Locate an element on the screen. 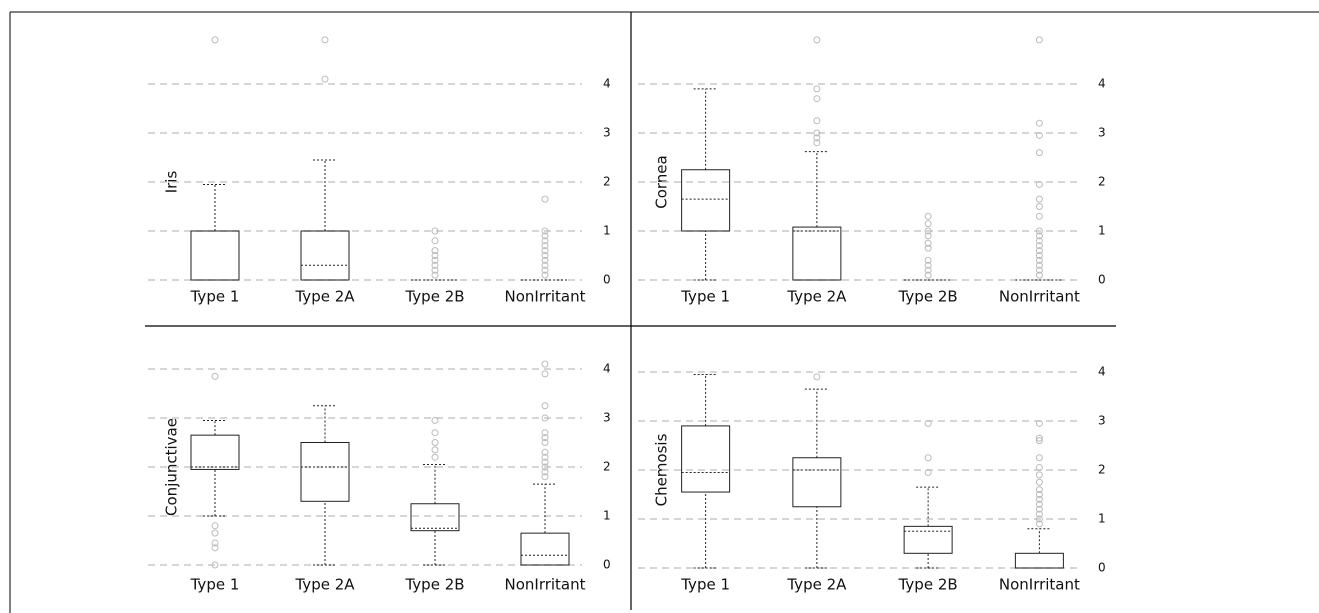 This screenshot has width=1319, height=613. x-tick-label: Type 1 is located at coordinates (215, 585).